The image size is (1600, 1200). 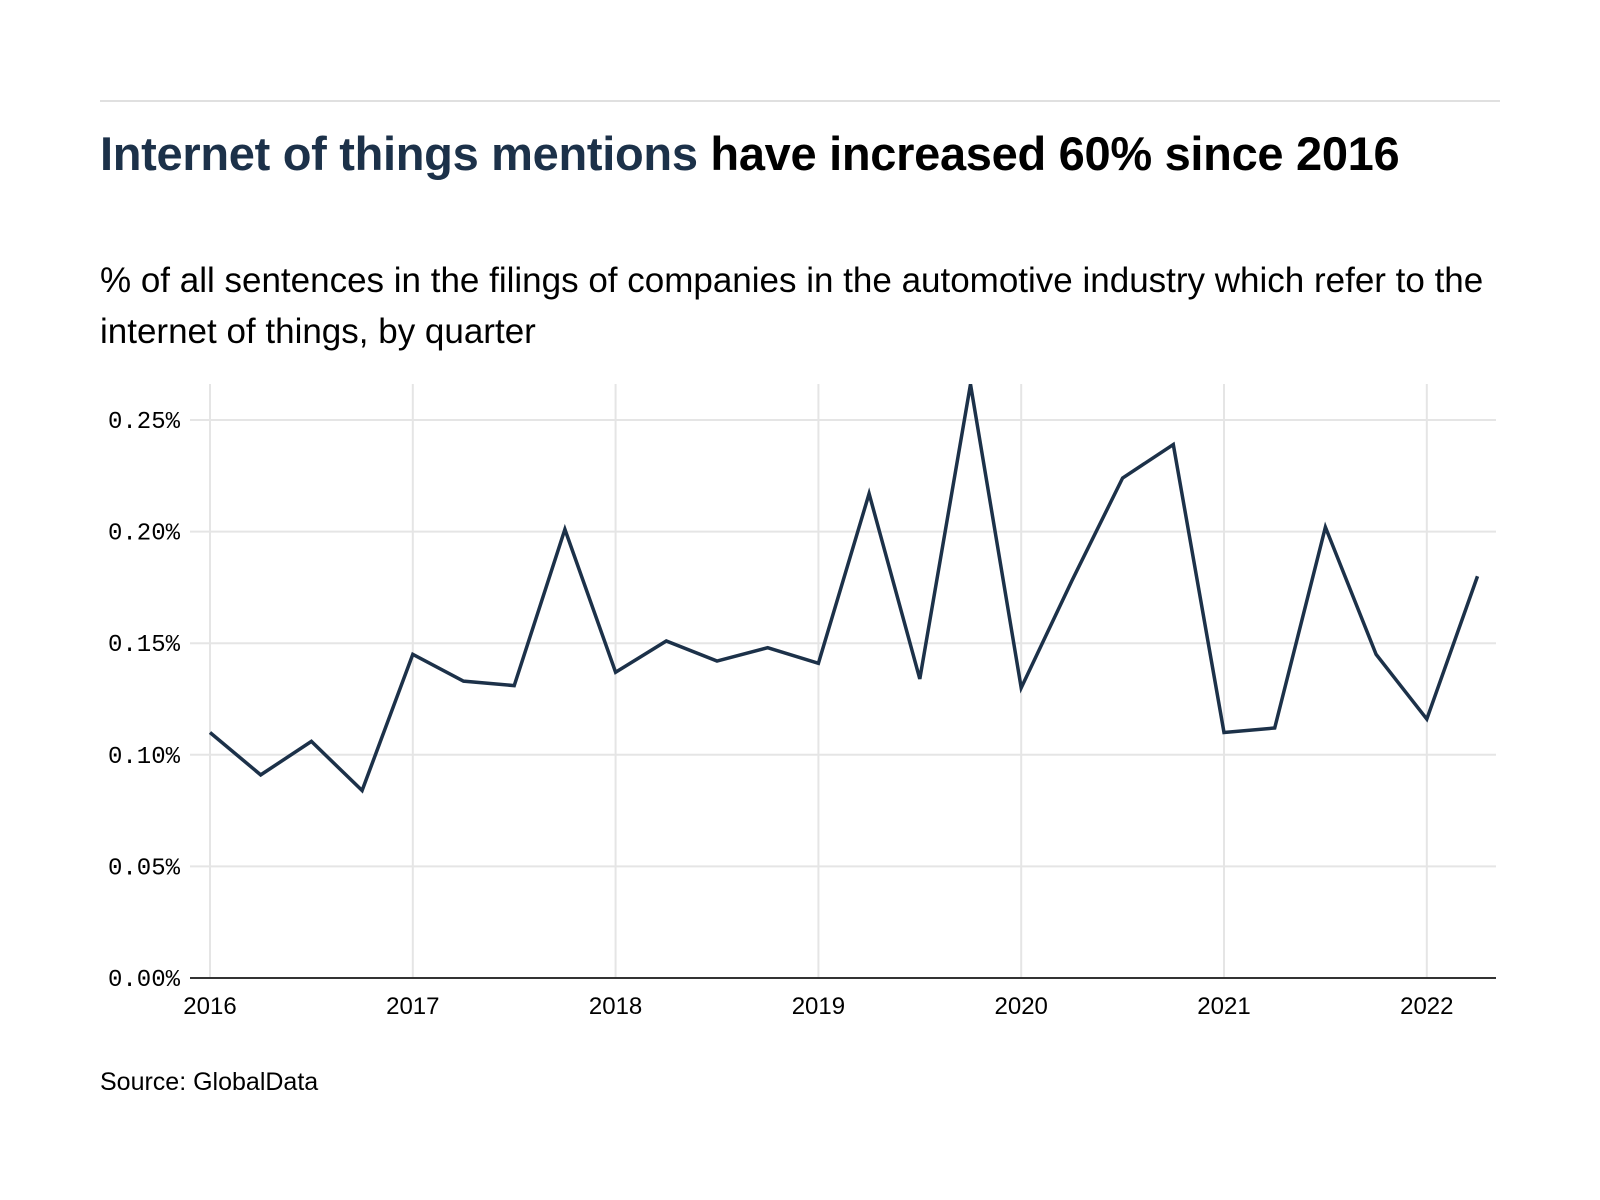 I want to click on y-tick-label: 0.05%, so click(x=144, y=868).